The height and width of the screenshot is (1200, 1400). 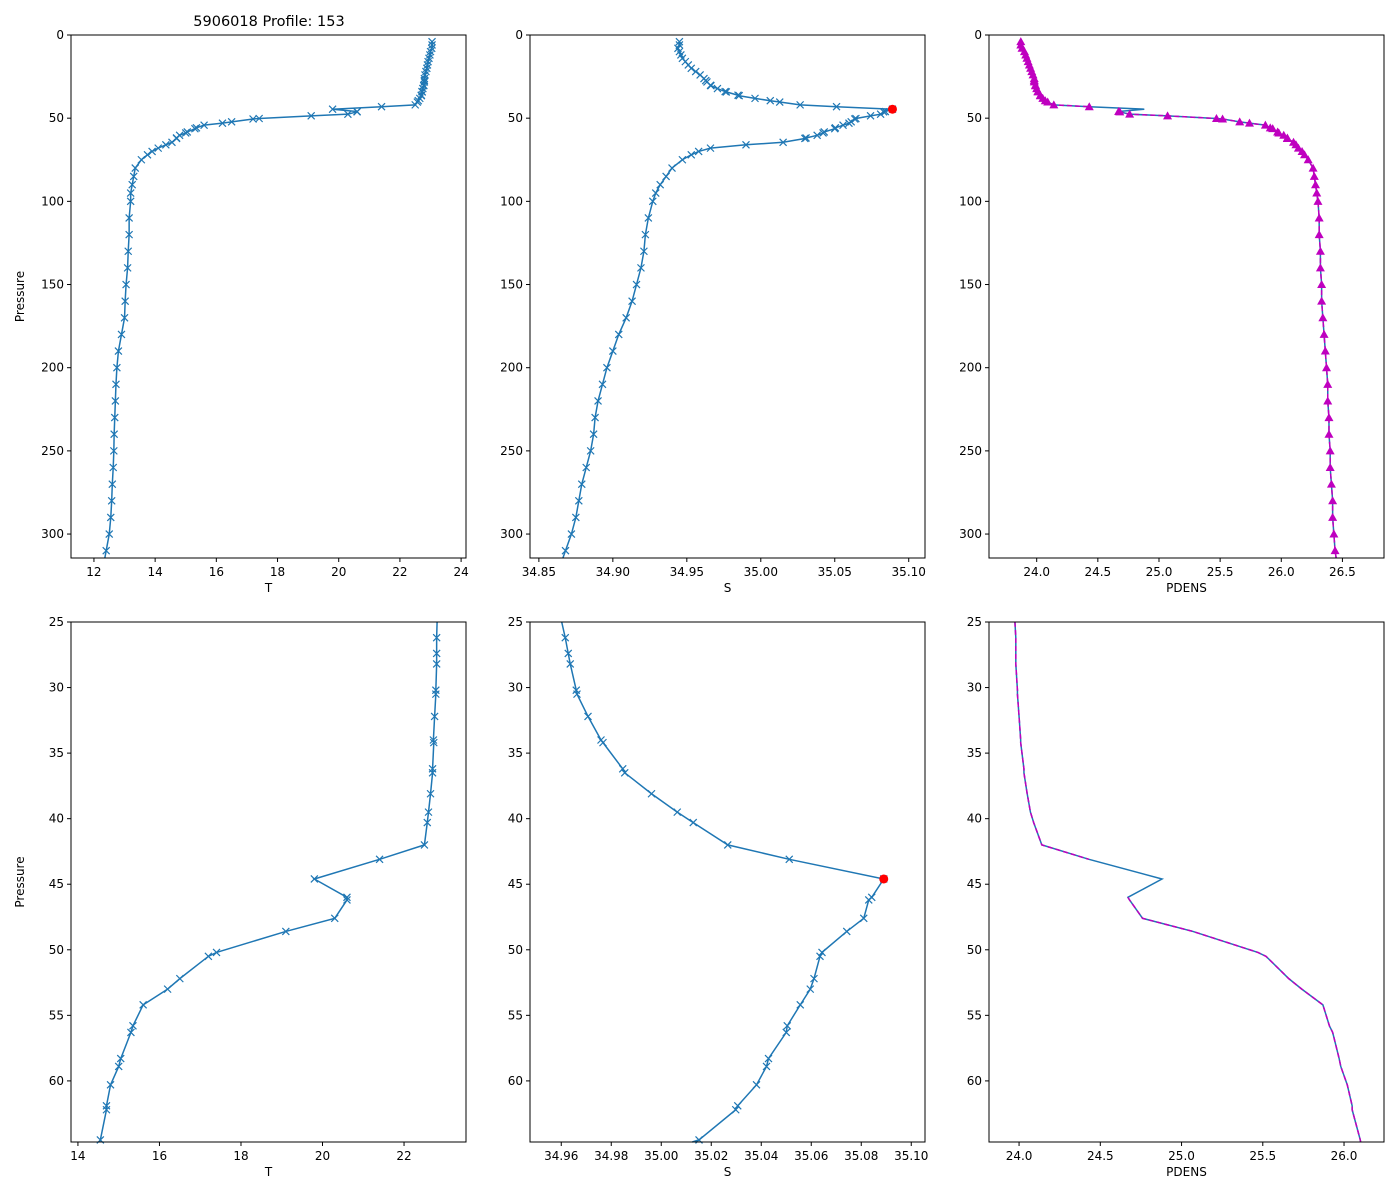 What do you see at coordinates (728, 588) in the screenshot?
I see `x-axis-label: S` at bounding box center [728, 588].